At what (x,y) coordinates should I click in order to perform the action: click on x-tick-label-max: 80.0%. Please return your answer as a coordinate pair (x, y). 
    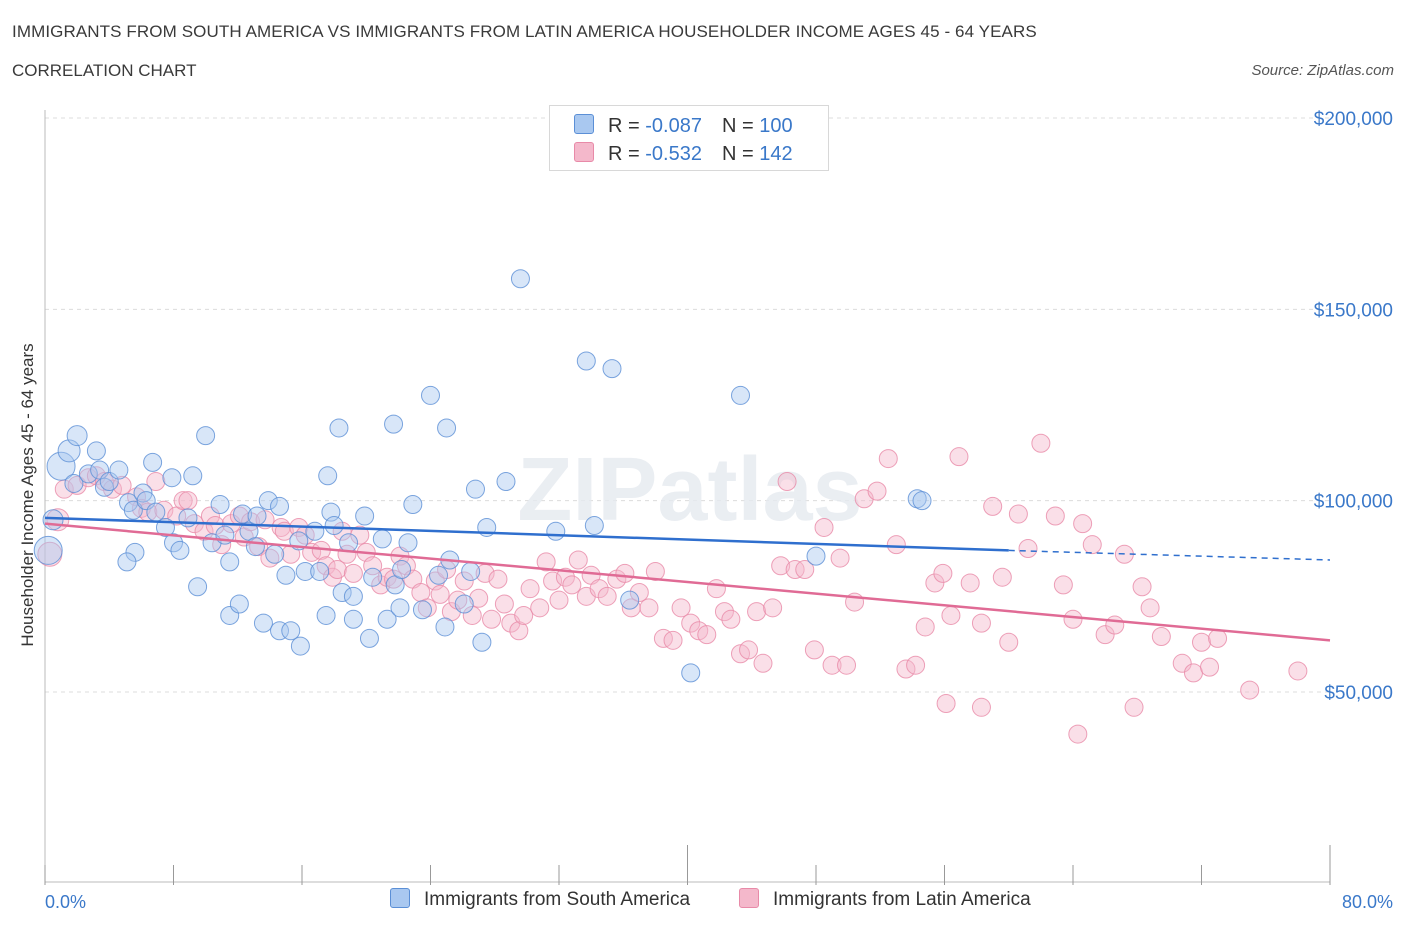
    Looking at the image, I should click on (1367, 902).